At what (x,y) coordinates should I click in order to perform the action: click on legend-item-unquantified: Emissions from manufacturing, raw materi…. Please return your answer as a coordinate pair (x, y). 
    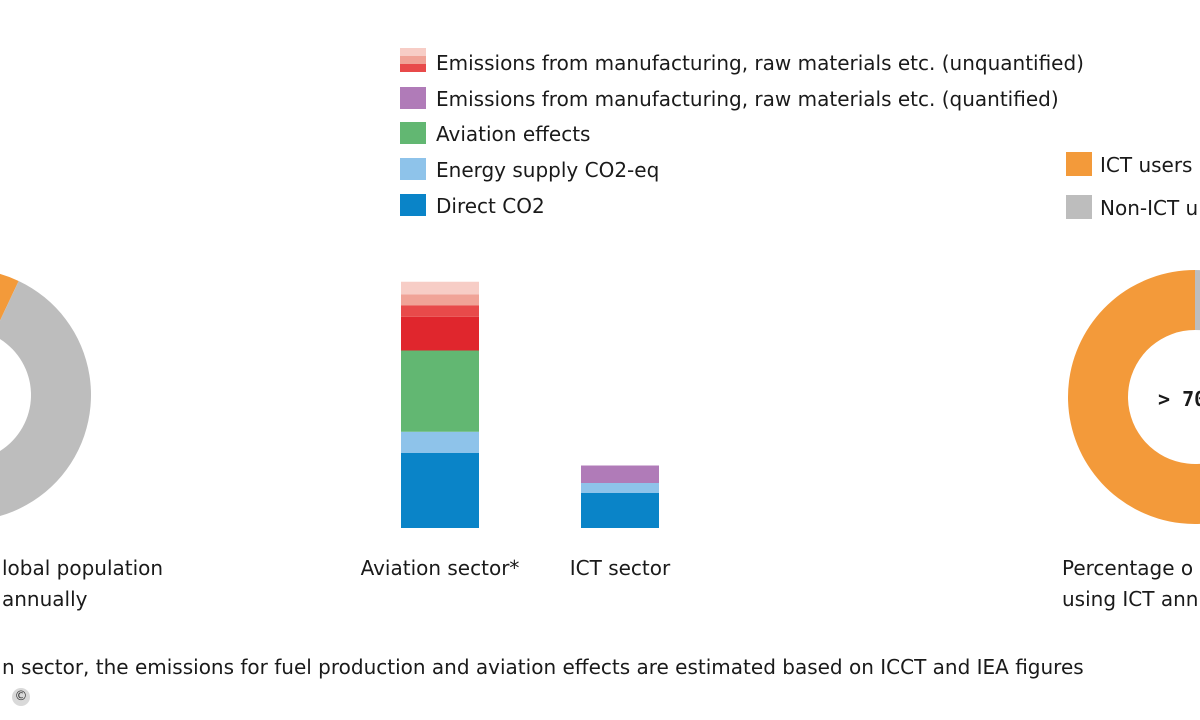
    Looking at the image, I should click on (742, 61).